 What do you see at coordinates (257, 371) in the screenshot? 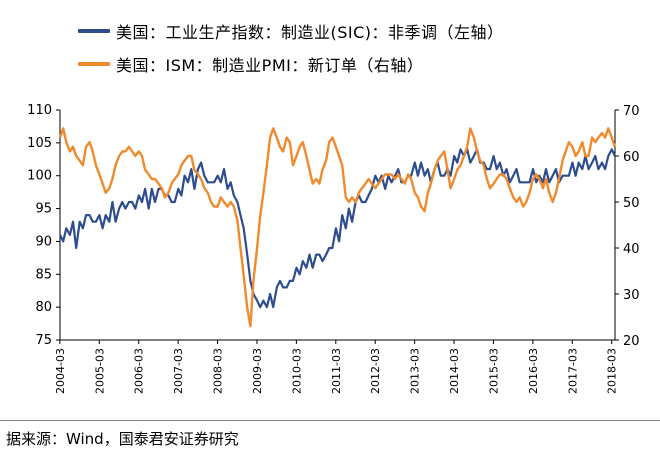
I see `x-tick-label: 2009-03` at bounding box center [257, 371].